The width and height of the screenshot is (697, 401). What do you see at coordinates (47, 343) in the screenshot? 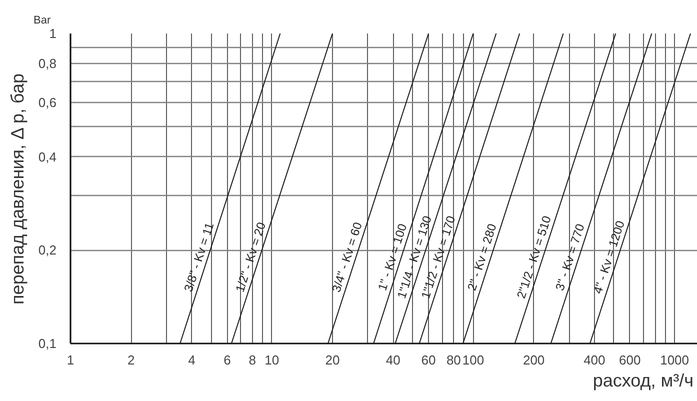
I see `y-tick-label: 0,1` at bounding box center [47, 343].